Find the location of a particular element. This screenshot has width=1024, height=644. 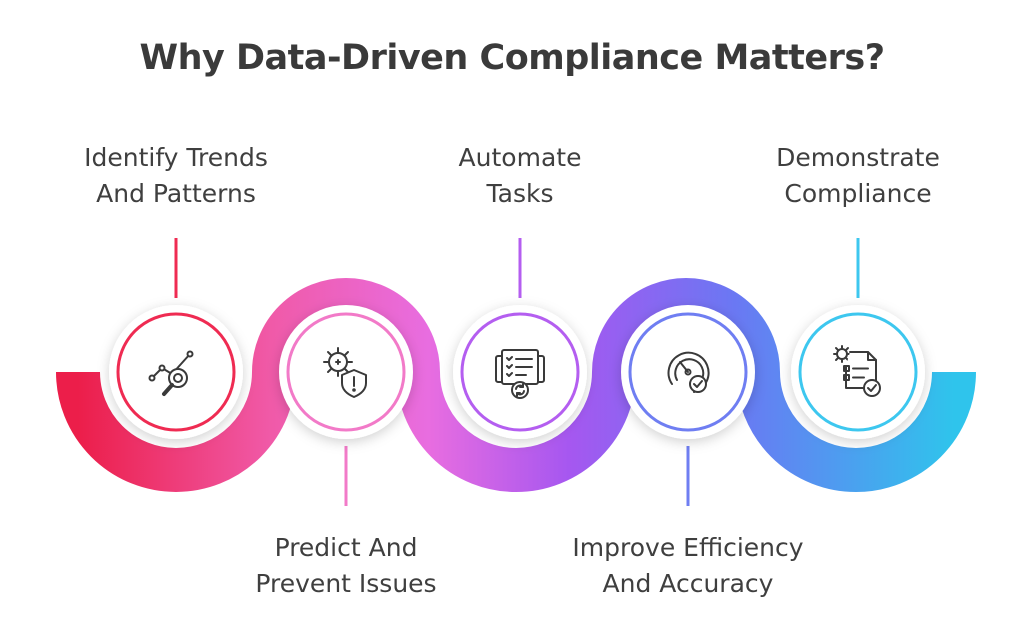

gear-shield-warning-icon is located at coordinates (346, 372).